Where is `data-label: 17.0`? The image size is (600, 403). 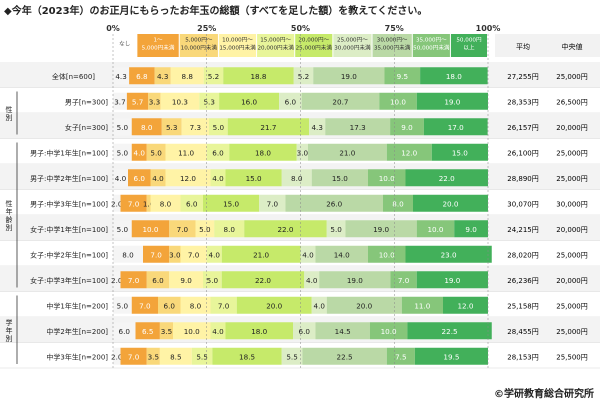
data-label: 17.0 is located at coordinates (456, 127).